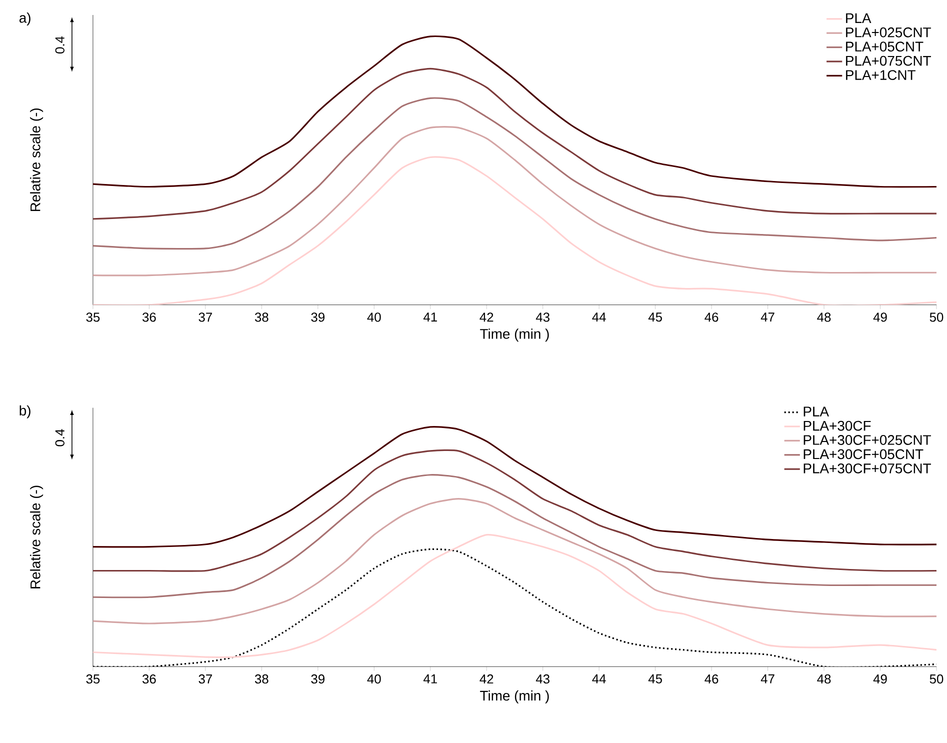 The height and width of the screenshot is (743, 947). Describe the element at coordinates (25, 412) in the screenshot. I see `chart-title: b)` at that location.